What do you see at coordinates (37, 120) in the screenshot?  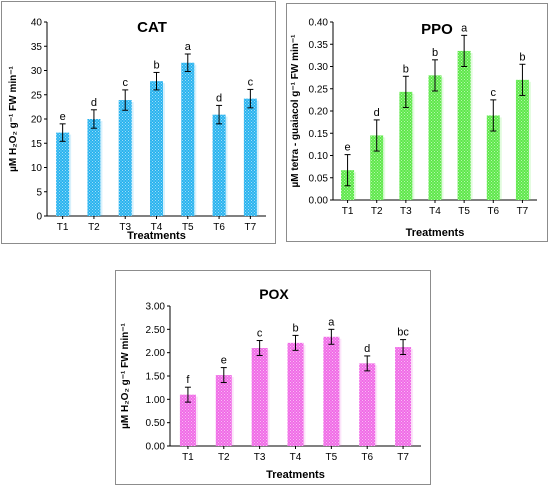 I see `y-tick-label: 20` at bounding box center [37, 120].